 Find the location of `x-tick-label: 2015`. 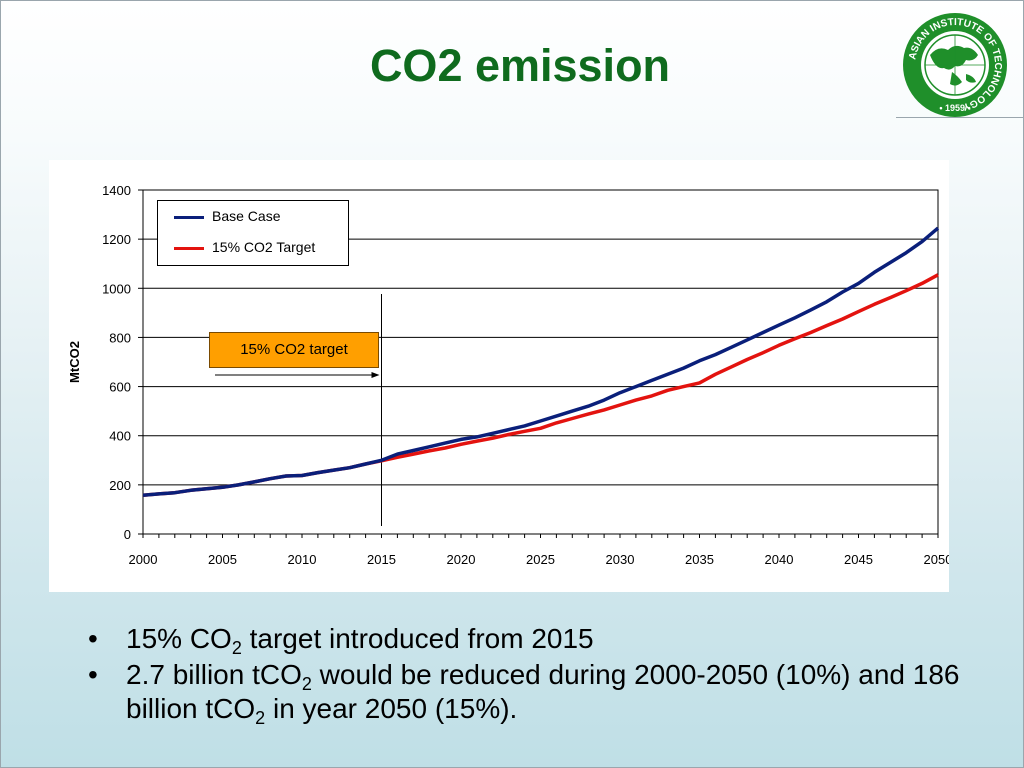

x-tick-label: 2015 is located at coordinates (381, 559).